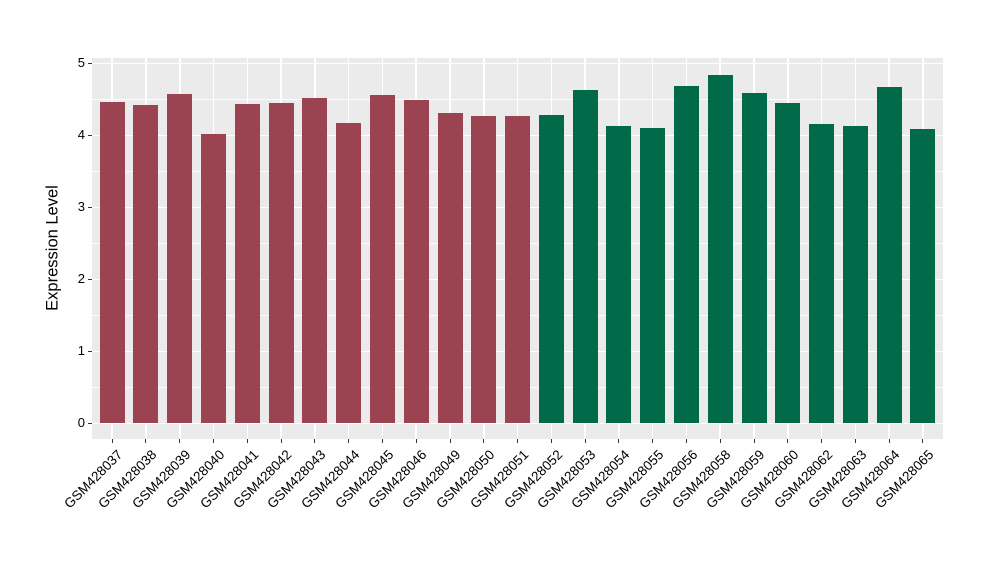 The image size is (1000, 580). What do you see at coordinates (923, 441) in the screenshot?
I see `x-axis-tick-GSM428065` at bounding box center [923, 441].